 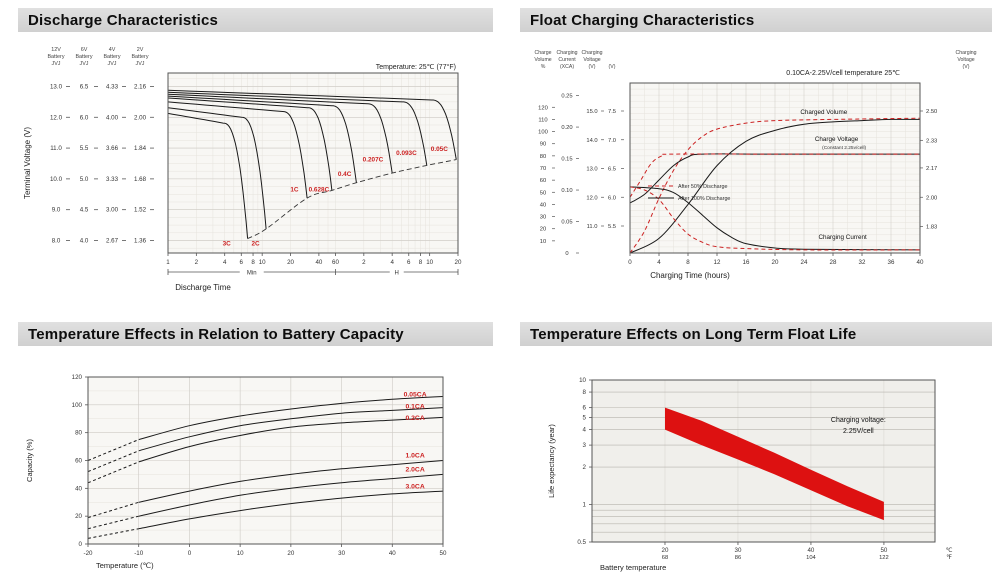 What do you see at coordinates (585, 408) in the screenshot?
I see `y-tick-label: 6` at bounding box center [585, 408].